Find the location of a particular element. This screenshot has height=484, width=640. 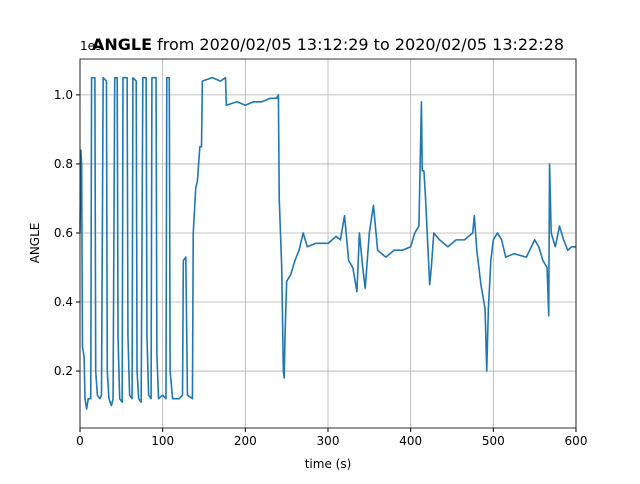

x-tick-label: 200 is located at coordinates (245, 441).